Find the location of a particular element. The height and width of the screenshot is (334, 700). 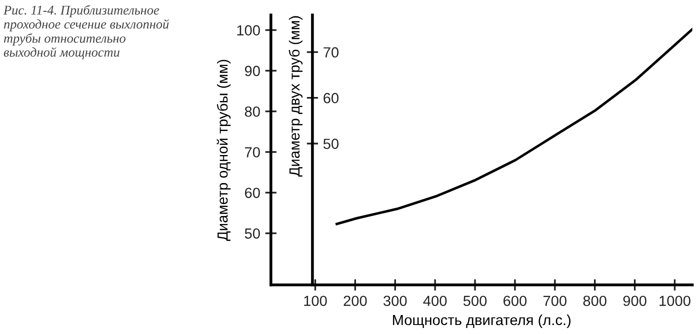

x-tick-label: 500 is located at coordinates (475, 301).